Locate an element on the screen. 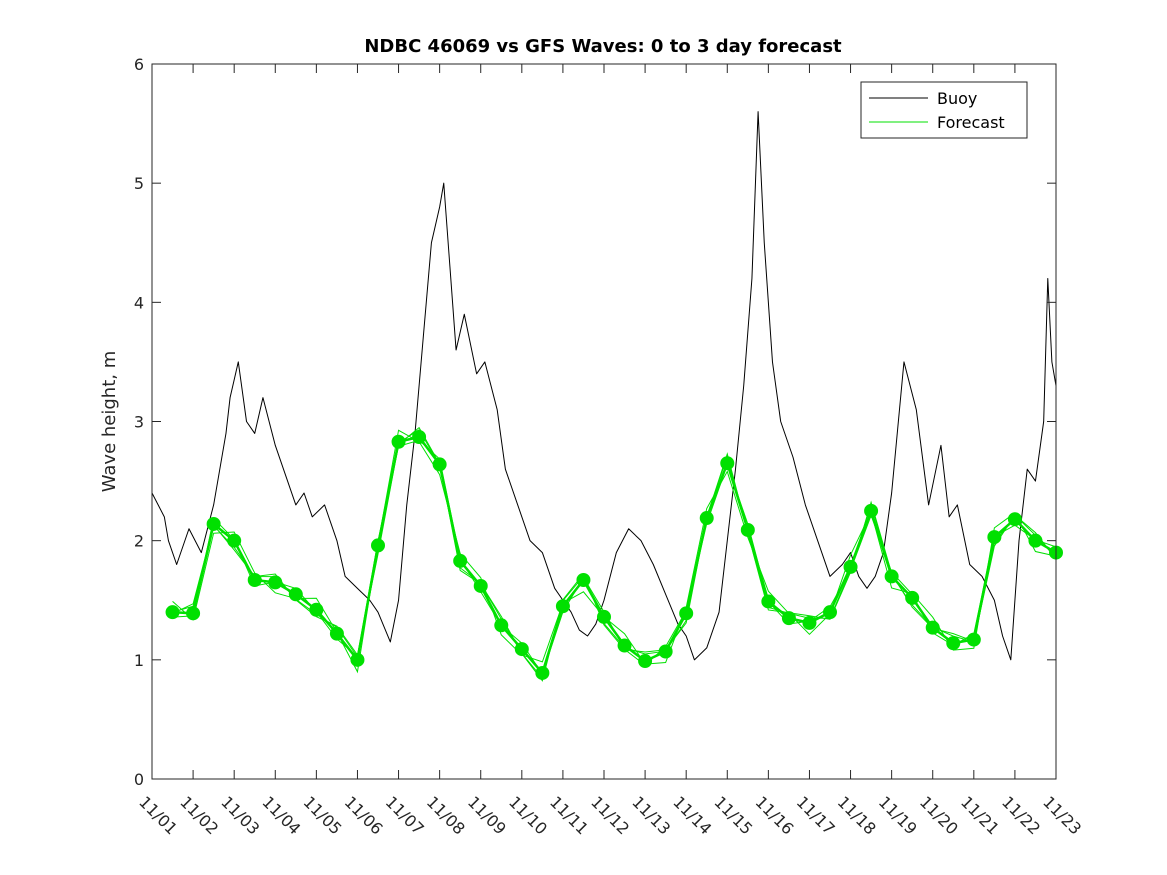 The width and height of the screenshot is (1167, 875). y-tick-label: 1 is located at coordinates (139, 660).